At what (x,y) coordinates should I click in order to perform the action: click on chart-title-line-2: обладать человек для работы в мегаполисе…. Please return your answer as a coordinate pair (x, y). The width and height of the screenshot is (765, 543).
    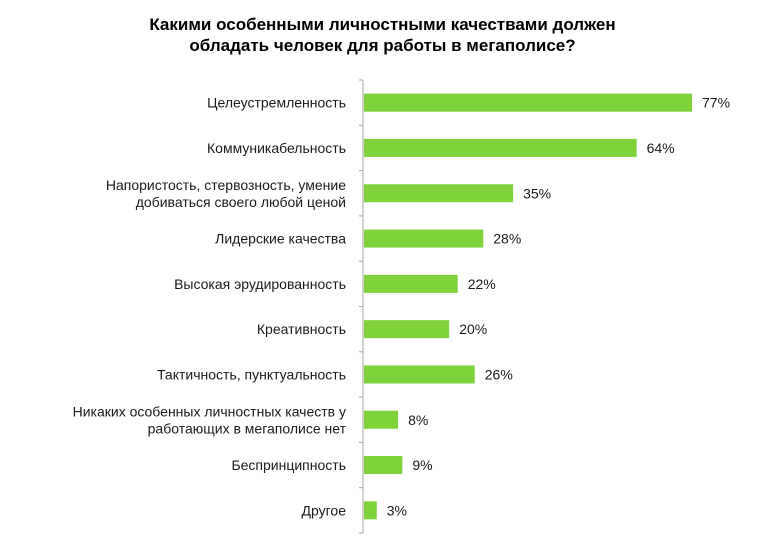
    Looking at the image, I should click on (382, 45).